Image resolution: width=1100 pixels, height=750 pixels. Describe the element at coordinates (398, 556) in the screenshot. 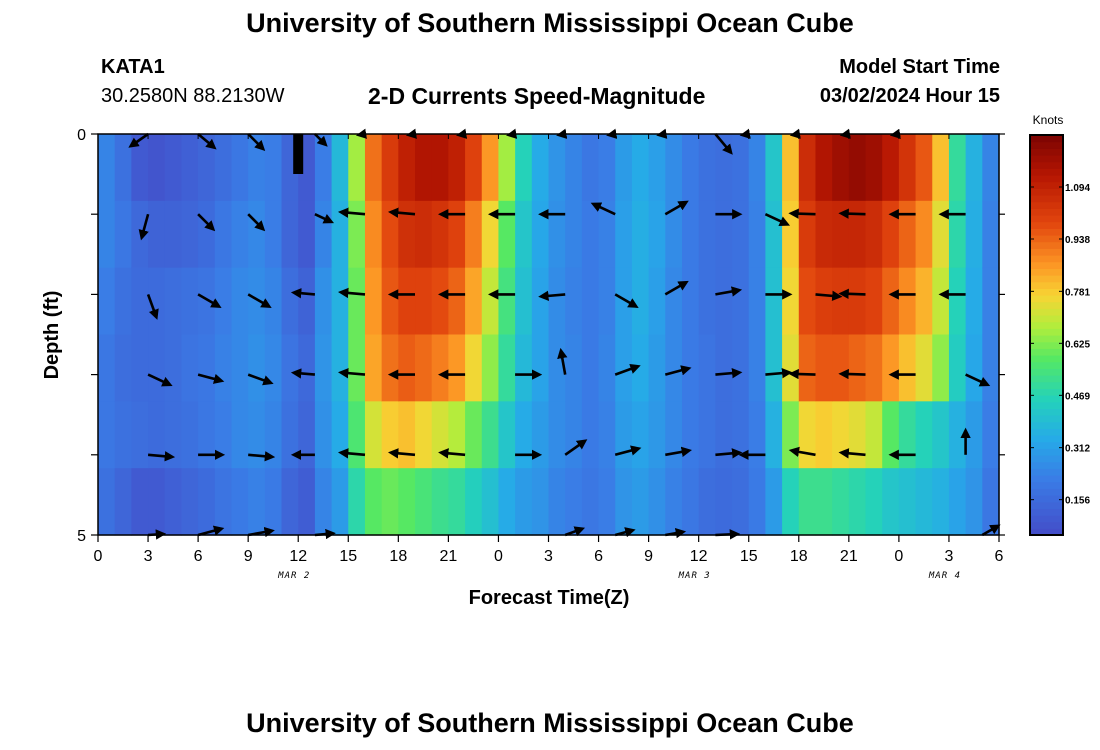

I see `x-tick-label: 18` at that location.